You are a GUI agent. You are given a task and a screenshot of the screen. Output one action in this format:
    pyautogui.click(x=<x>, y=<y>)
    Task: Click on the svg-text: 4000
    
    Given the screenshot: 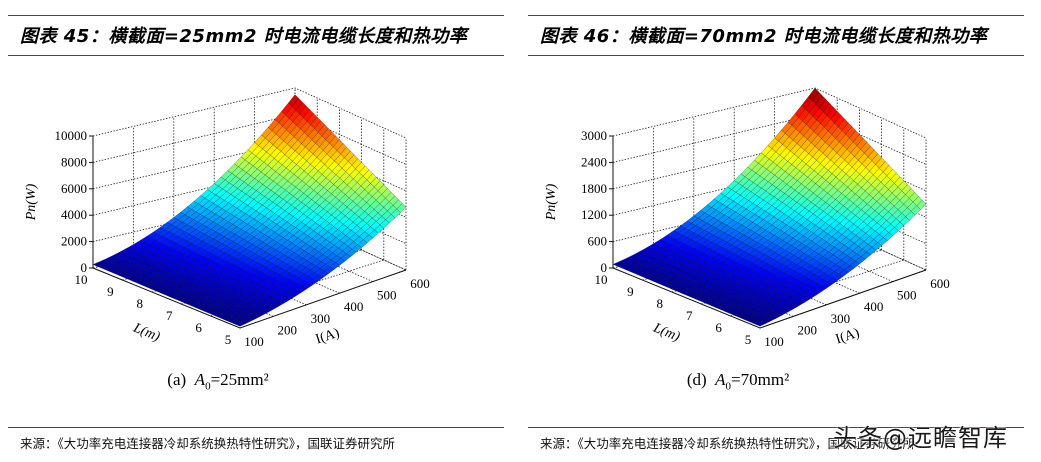 What is the action you would take?
    pyautogui.click(x=74, y=214)
    